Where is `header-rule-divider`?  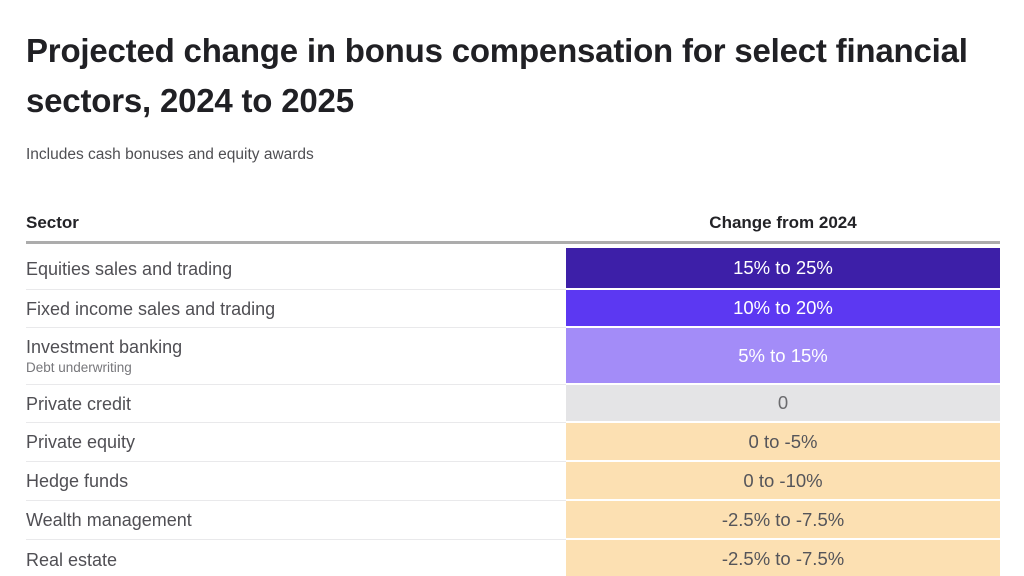
header-rule-divider is located at coordinates (513, 242).